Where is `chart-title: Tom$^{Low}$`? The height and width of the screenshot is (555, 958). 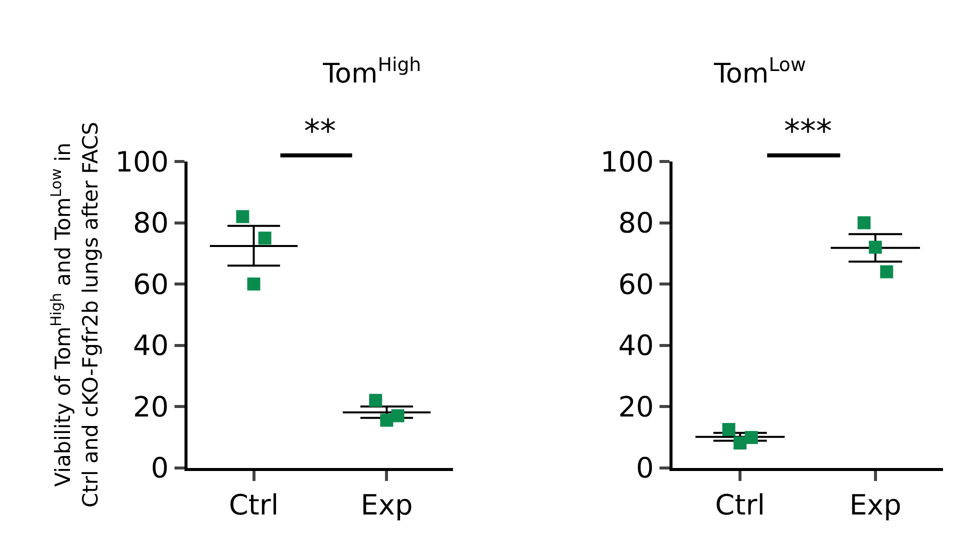 chart-title: Tom$^{Low}$ is located at coordinates (759, 72).